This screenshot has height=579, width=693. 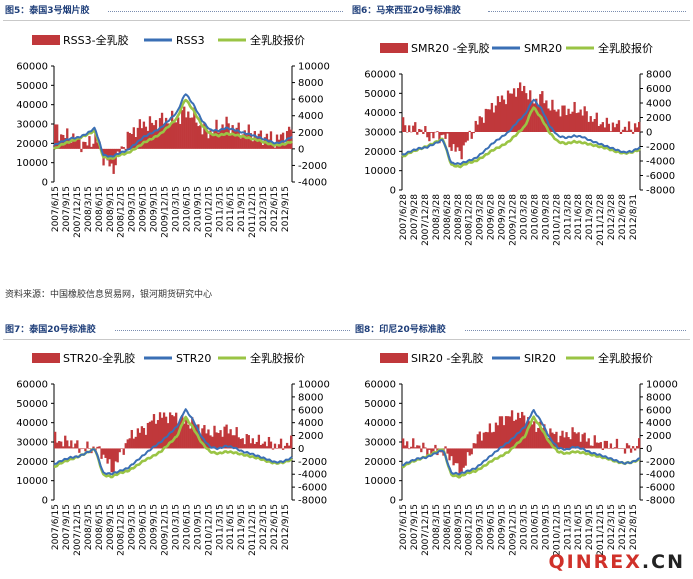 I want to click on legend-label: SMR20, so click(x=543, y=48).